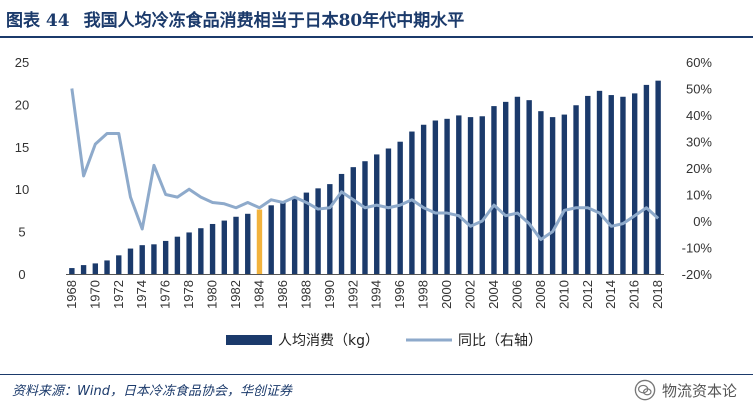 The image size is (753, 410). What do you see at coordinates (587, 294) in the screenshot?
I see `x-tick-label: 2012` at bounding box center [587, 294].